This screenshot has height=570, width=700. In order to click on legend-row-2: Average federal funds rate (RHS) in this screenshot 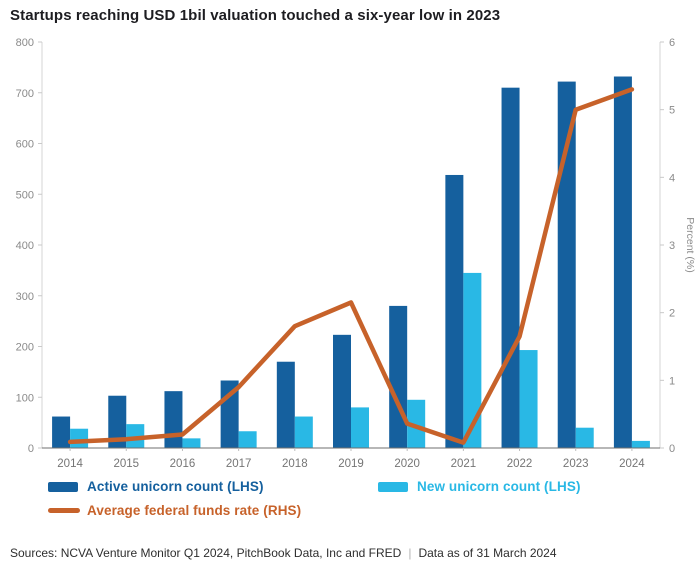, I will do `click(368, 515)`.